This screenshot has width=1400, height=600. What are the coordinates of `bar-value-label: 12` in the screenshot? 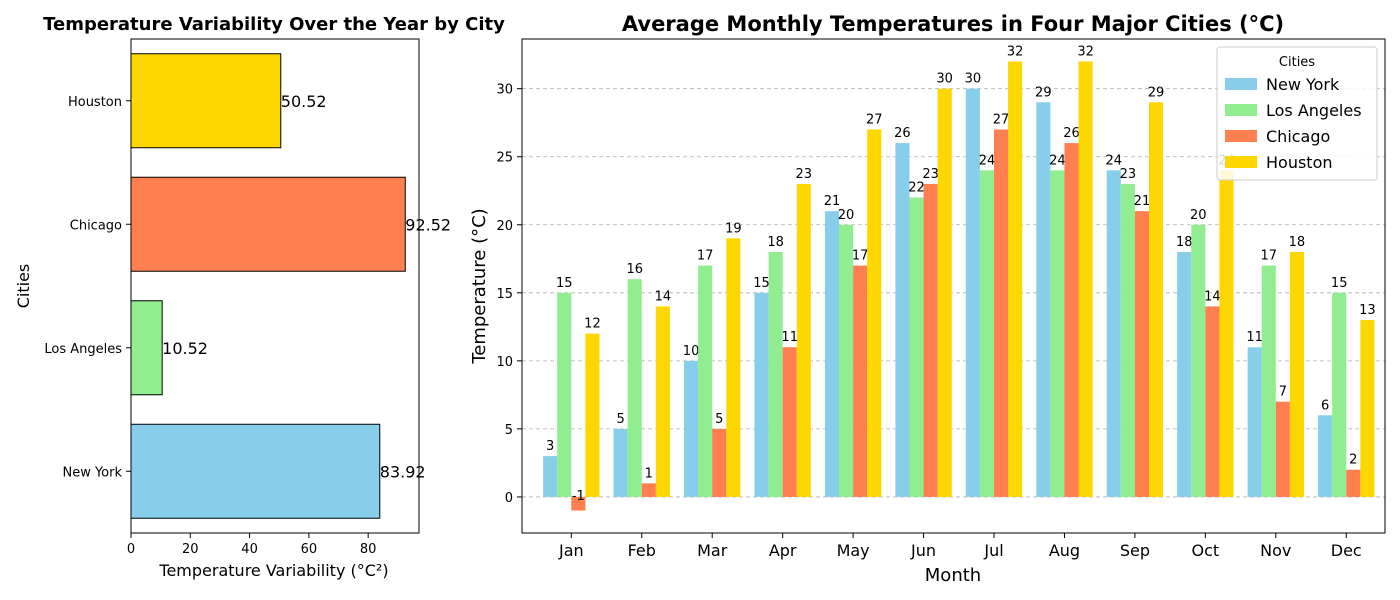 It's located at (592, 324).